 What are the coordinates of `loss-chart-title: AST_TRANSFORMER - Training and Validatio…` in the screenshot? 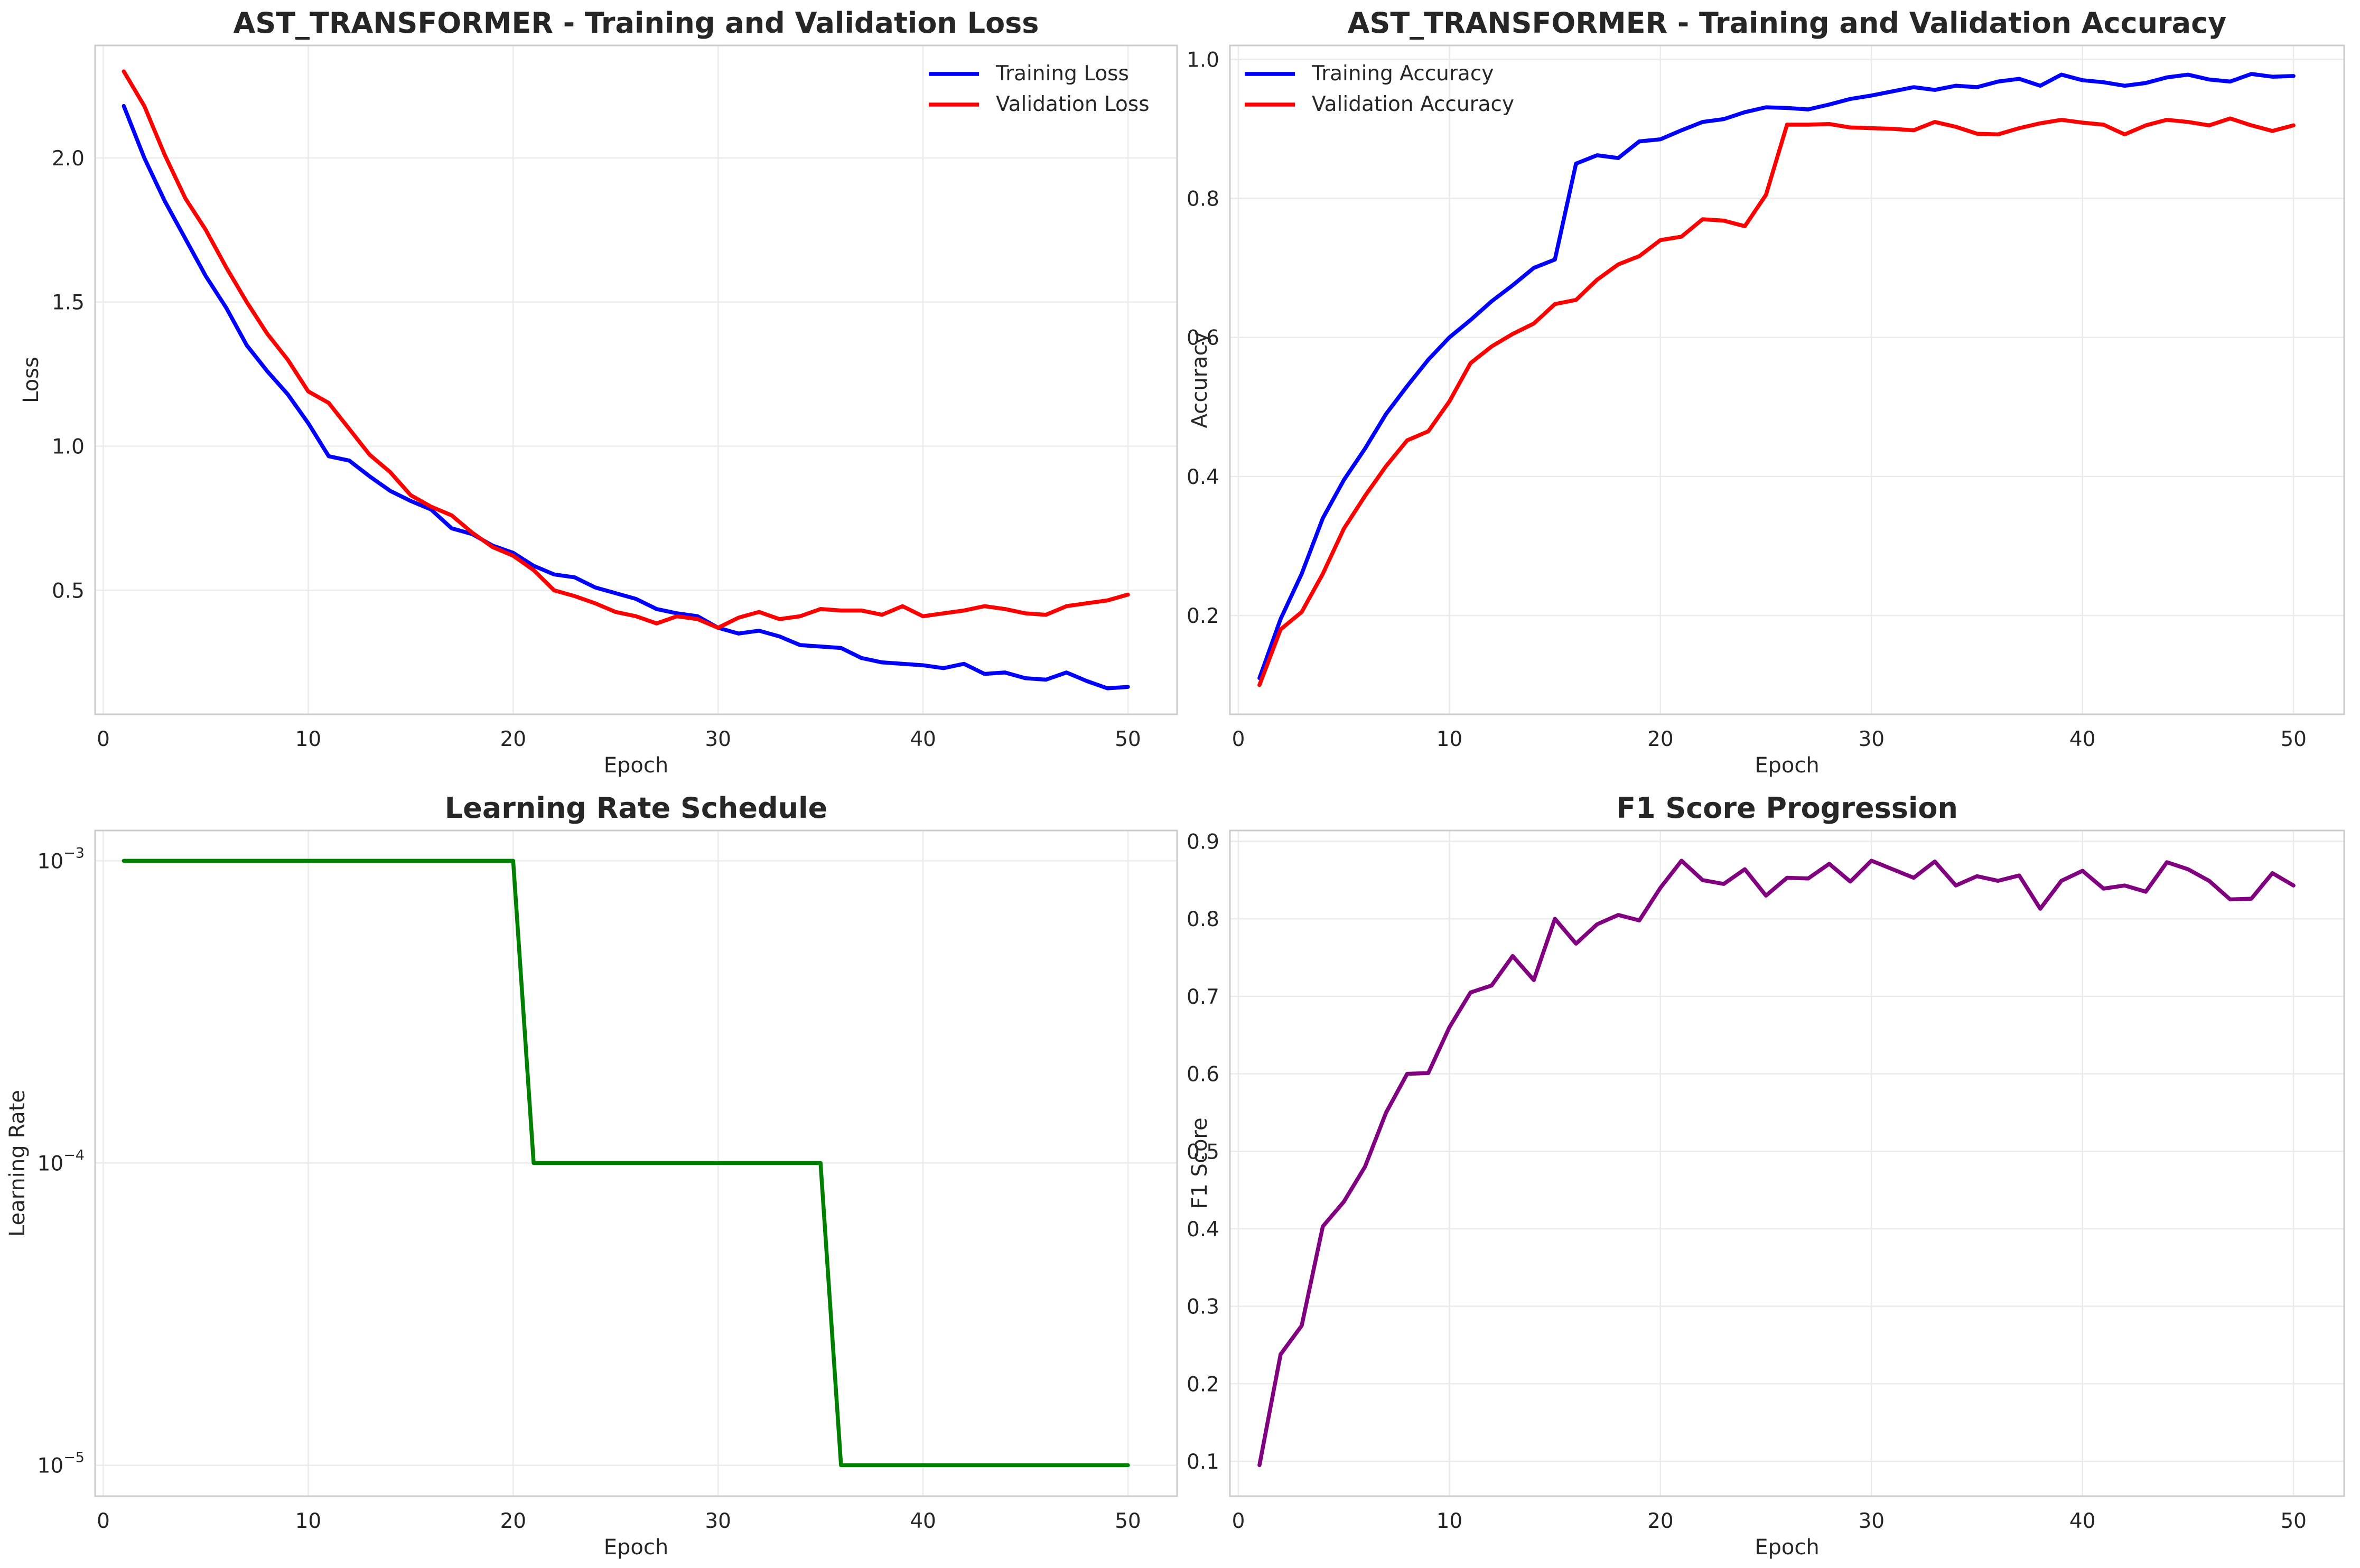 It's located at (636, 23).